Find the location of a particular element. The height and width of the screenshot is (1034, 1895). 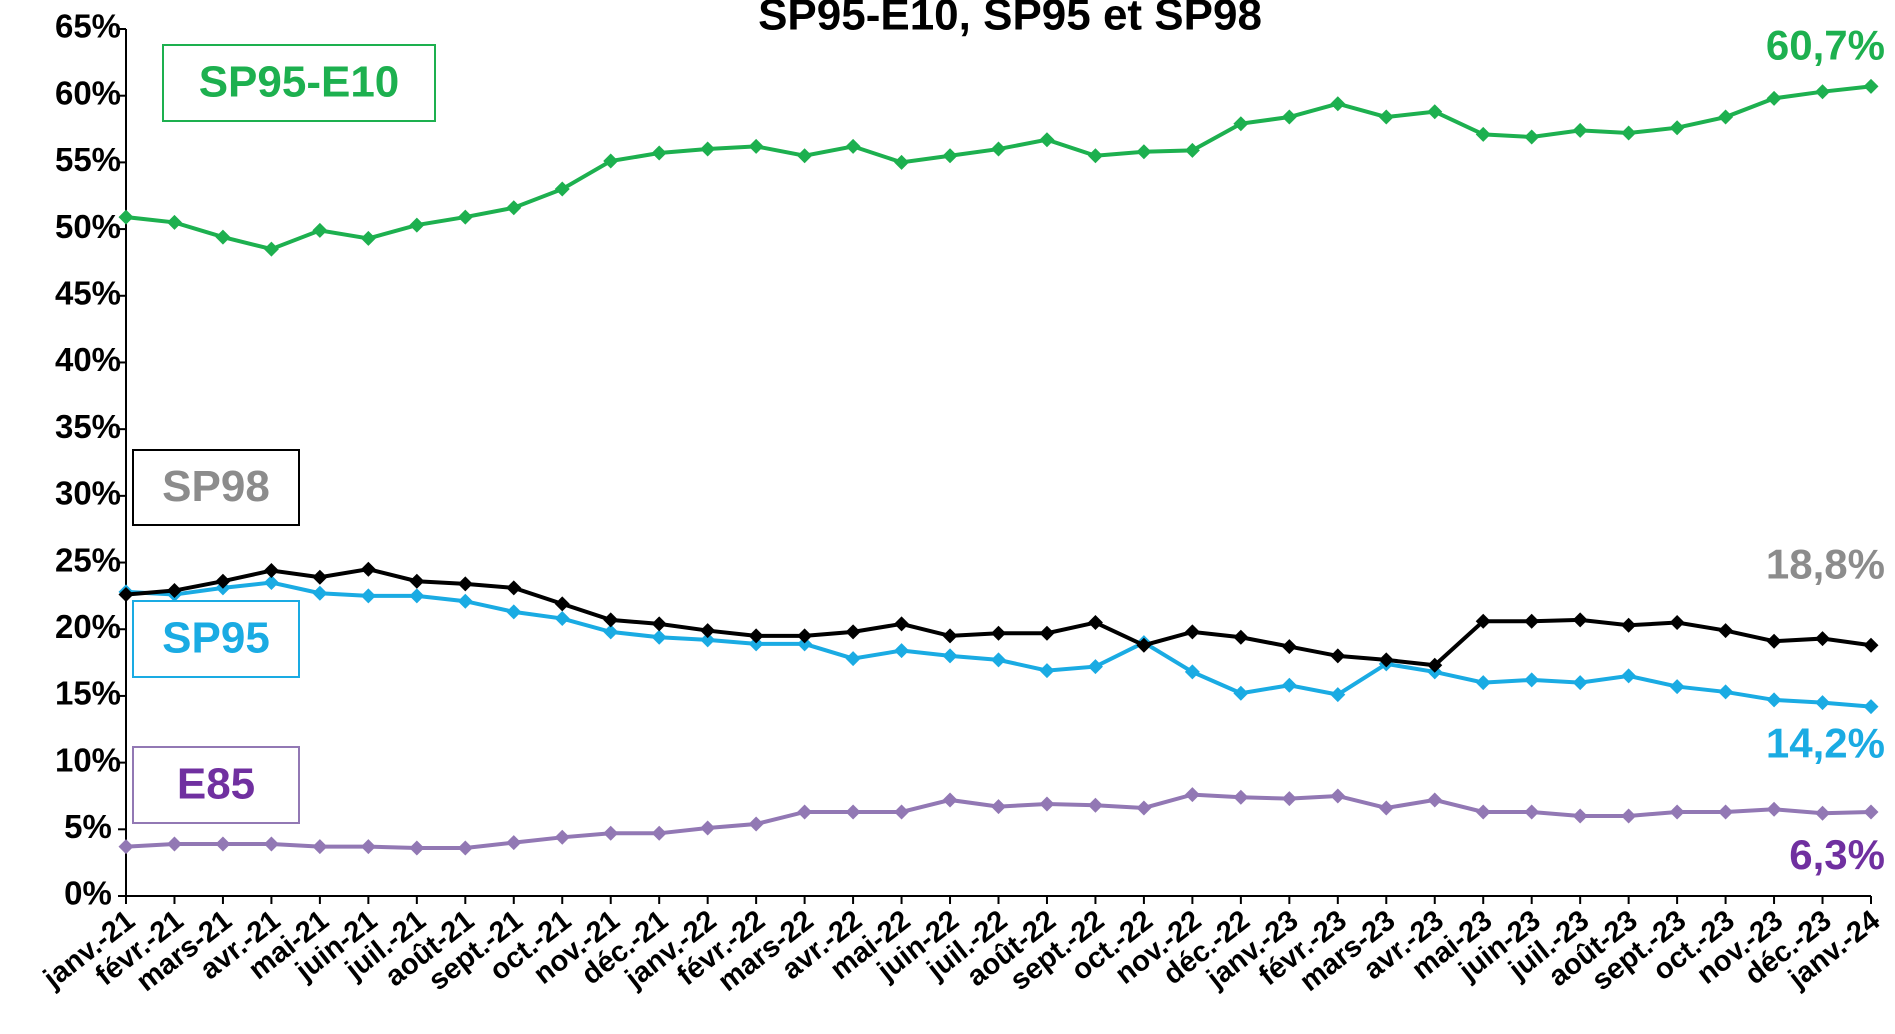

y-tick-label: 15% is located at coordinates (88, 693).